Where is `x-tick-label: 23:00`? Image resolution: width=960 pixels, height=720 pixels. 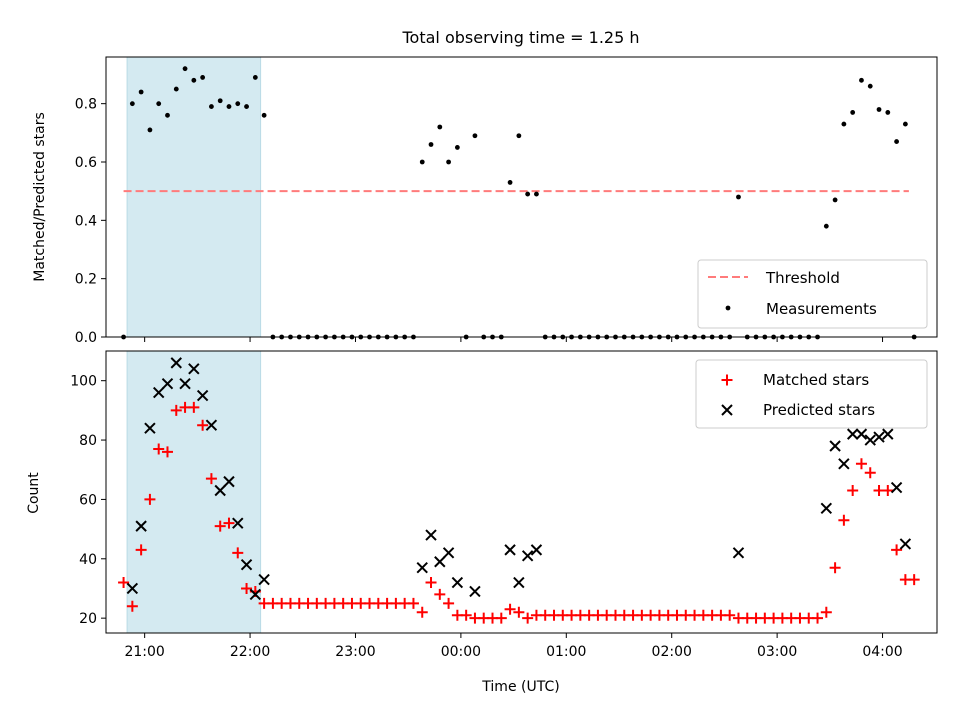
x-tick-label: 23:00 is located at coordinates (355, 652).